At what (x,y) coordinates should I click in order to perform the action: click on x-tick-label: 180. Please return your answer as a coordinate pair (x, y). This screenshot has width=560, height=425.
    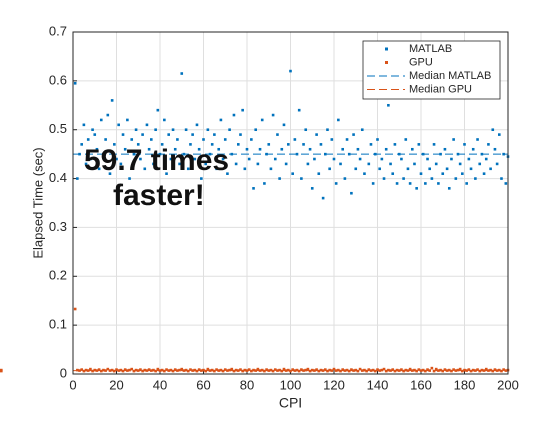
    Looking at the image, I should click on (465, 384).